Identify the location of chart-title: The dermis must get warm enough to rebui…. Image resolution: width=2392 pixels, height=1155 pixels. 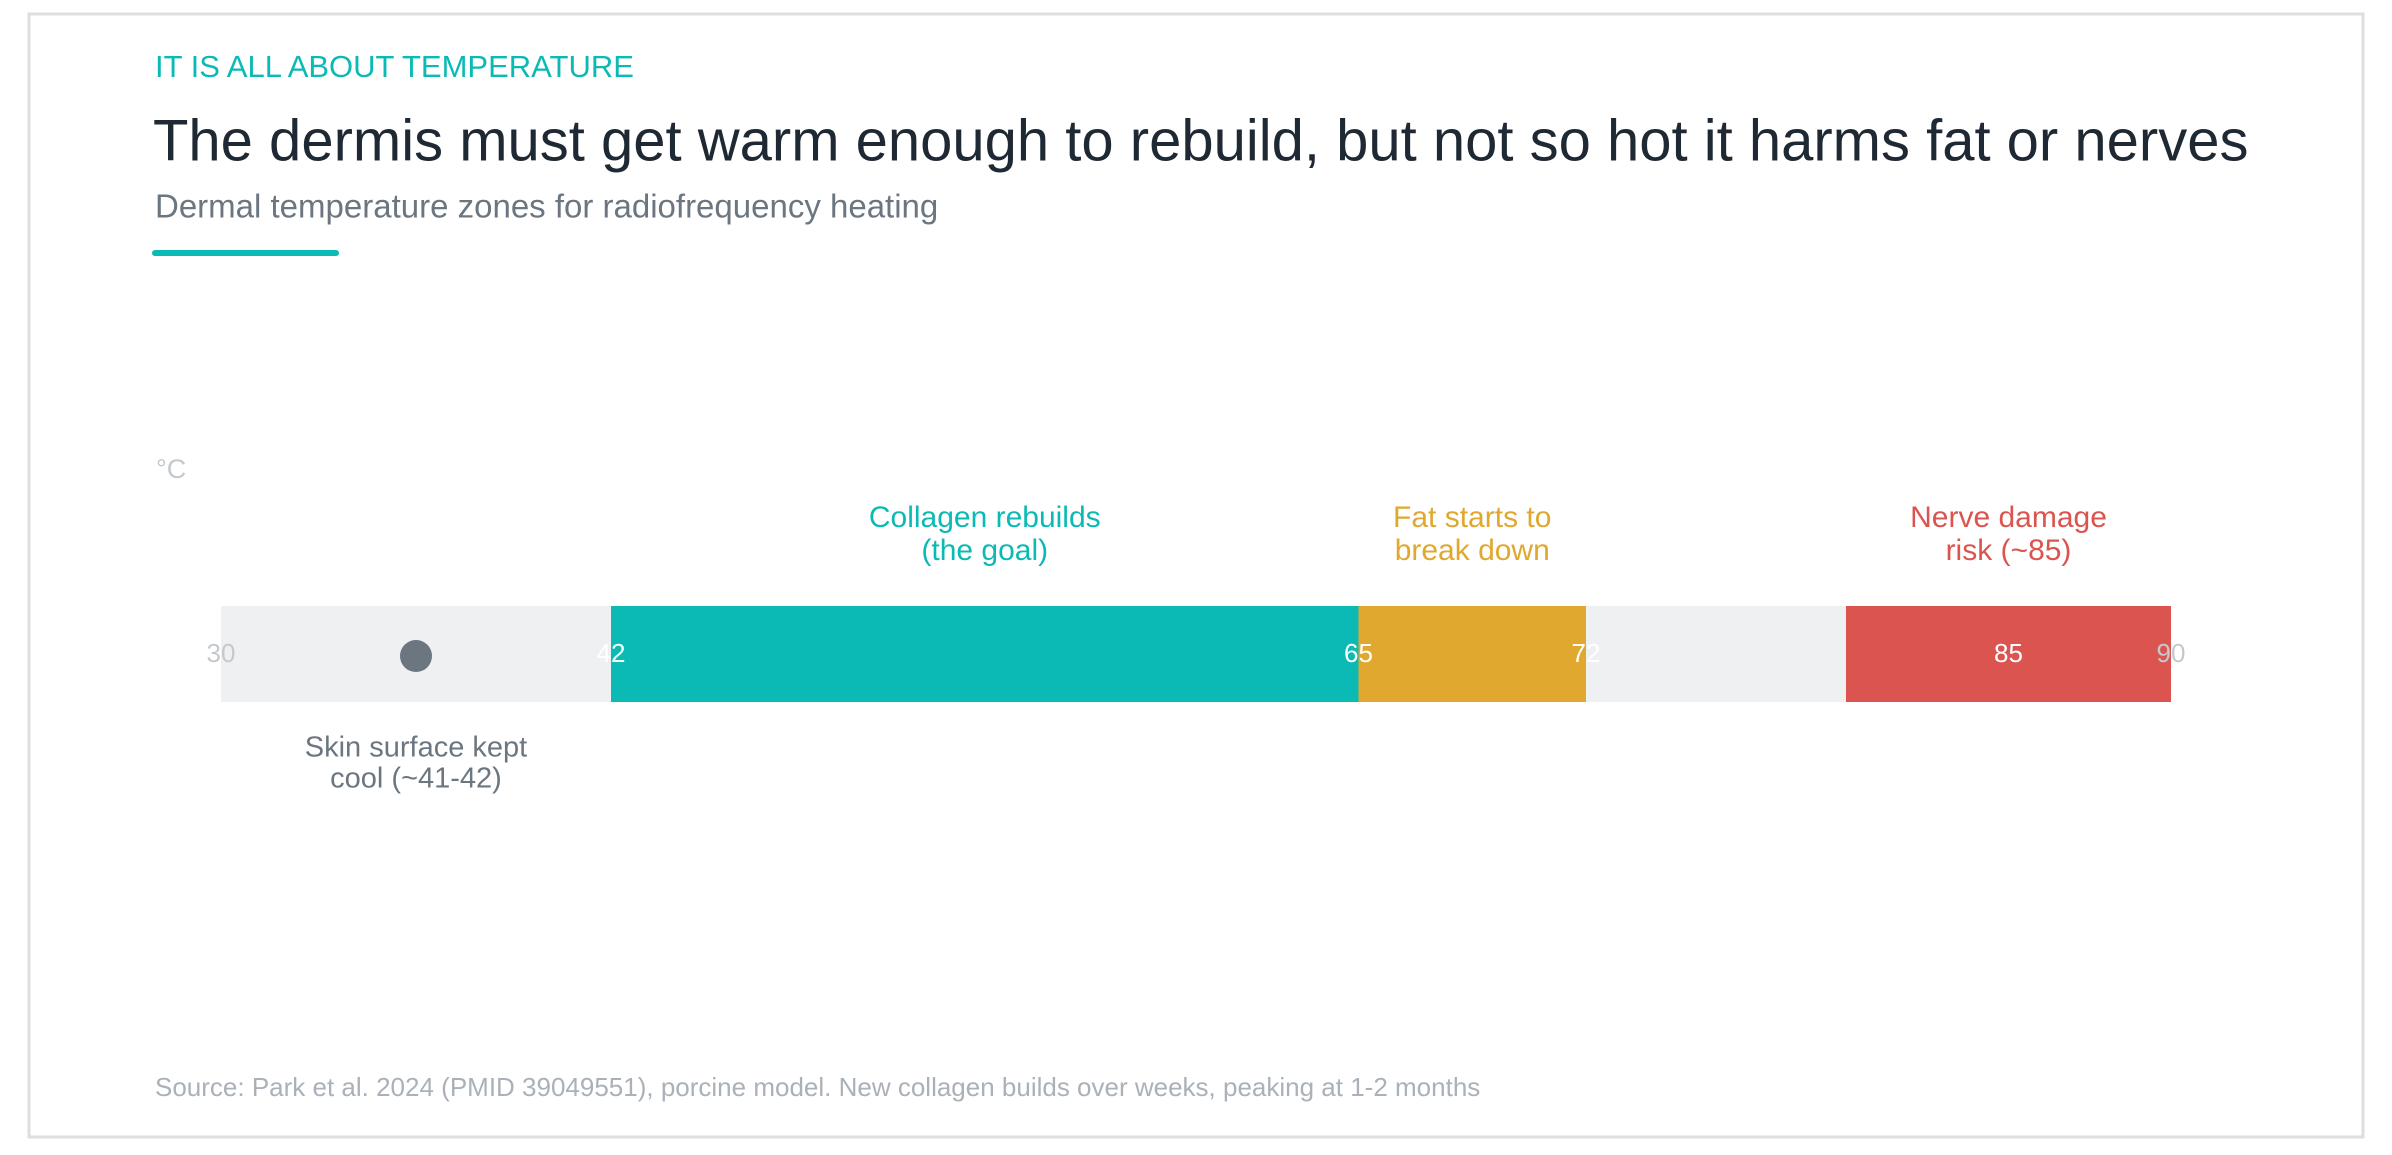
(1200, 140).